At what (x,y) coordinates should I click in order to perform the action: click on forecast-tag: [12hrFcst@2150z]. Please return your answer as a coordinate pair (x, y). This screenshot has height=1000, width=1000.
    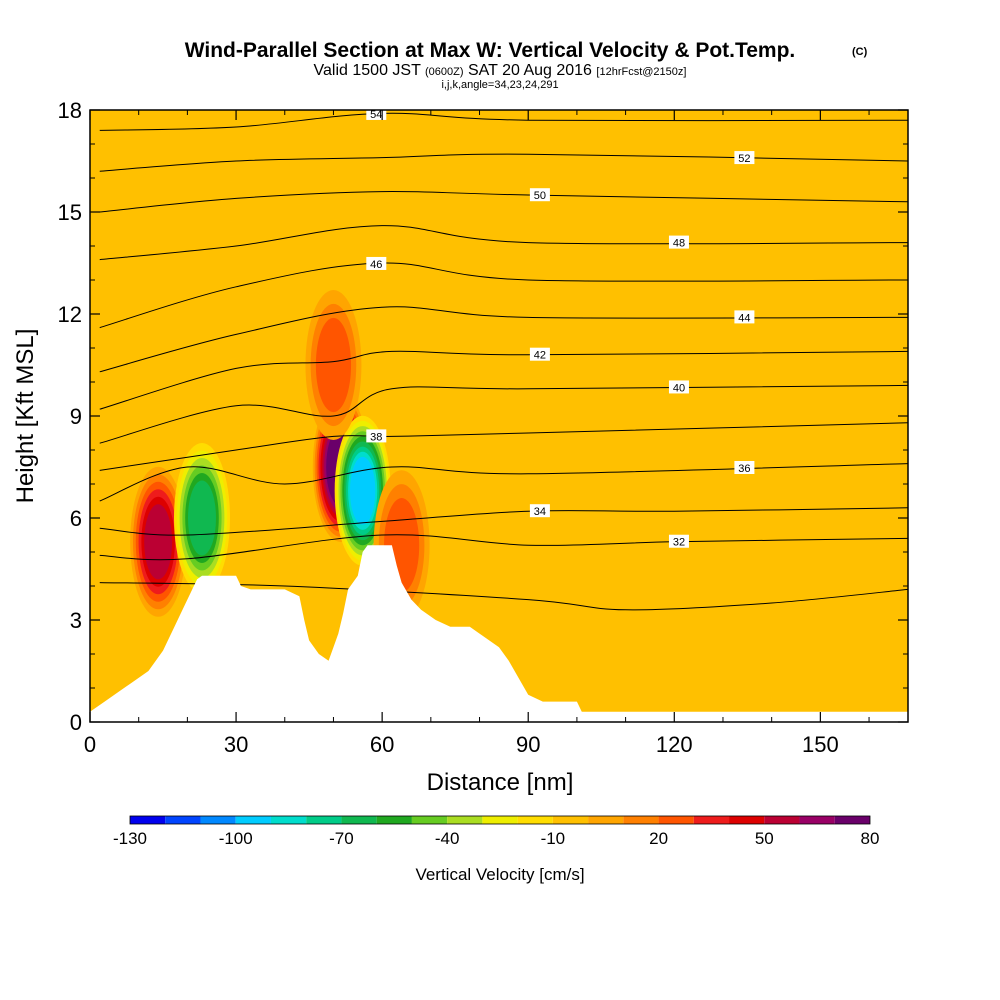
    Looking at the image, I should click on (641, 72).